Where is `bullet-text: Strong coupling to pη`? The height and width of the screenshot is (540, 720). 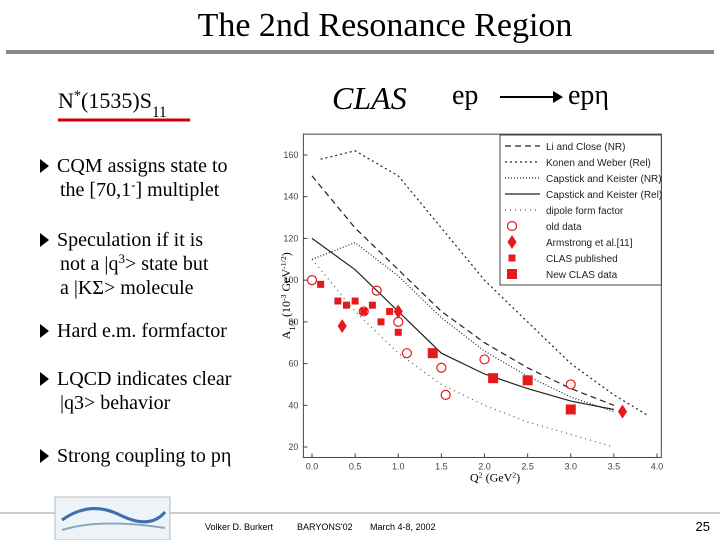
bullet-text: Strong coupling to pη is located at coordinates (144, 456).